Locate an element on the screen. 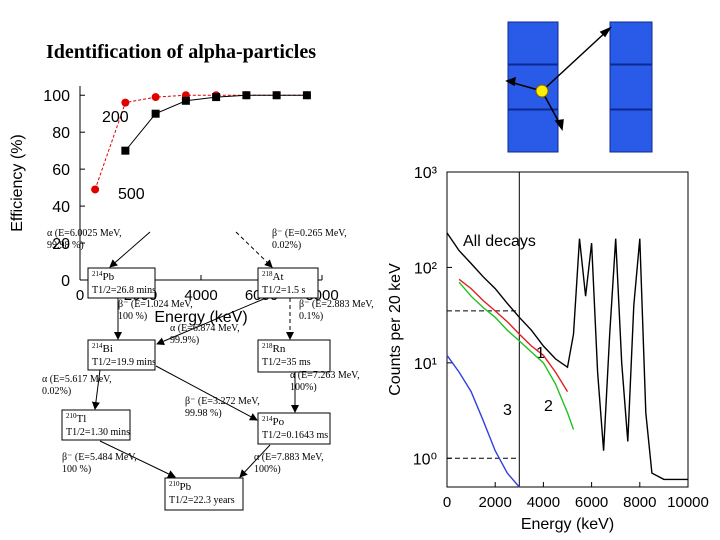  transition-label: β⁻ (E=2.883 MeV, 0.1%) is located at coordinates (336, 310).